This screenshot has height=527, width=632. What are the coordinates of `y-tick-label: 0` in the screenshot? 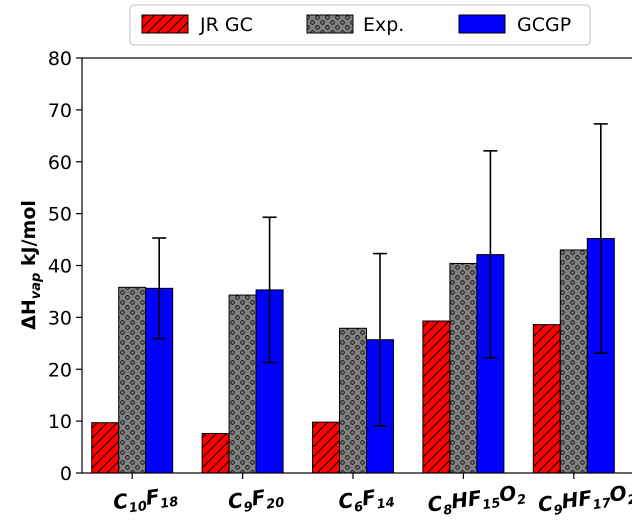 It's located at (66, 474).